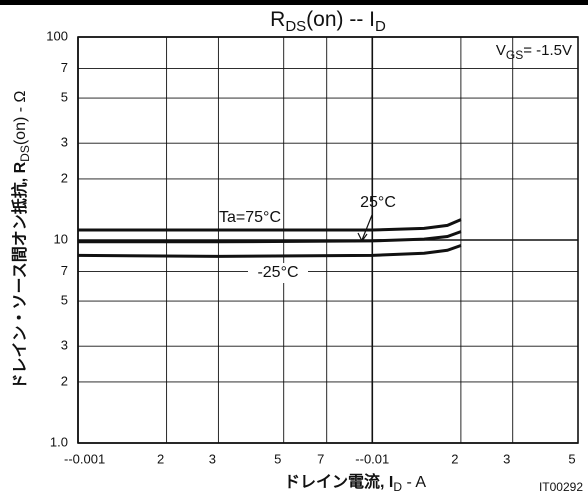  I want to click on title-sub: D, so click(380, 26).